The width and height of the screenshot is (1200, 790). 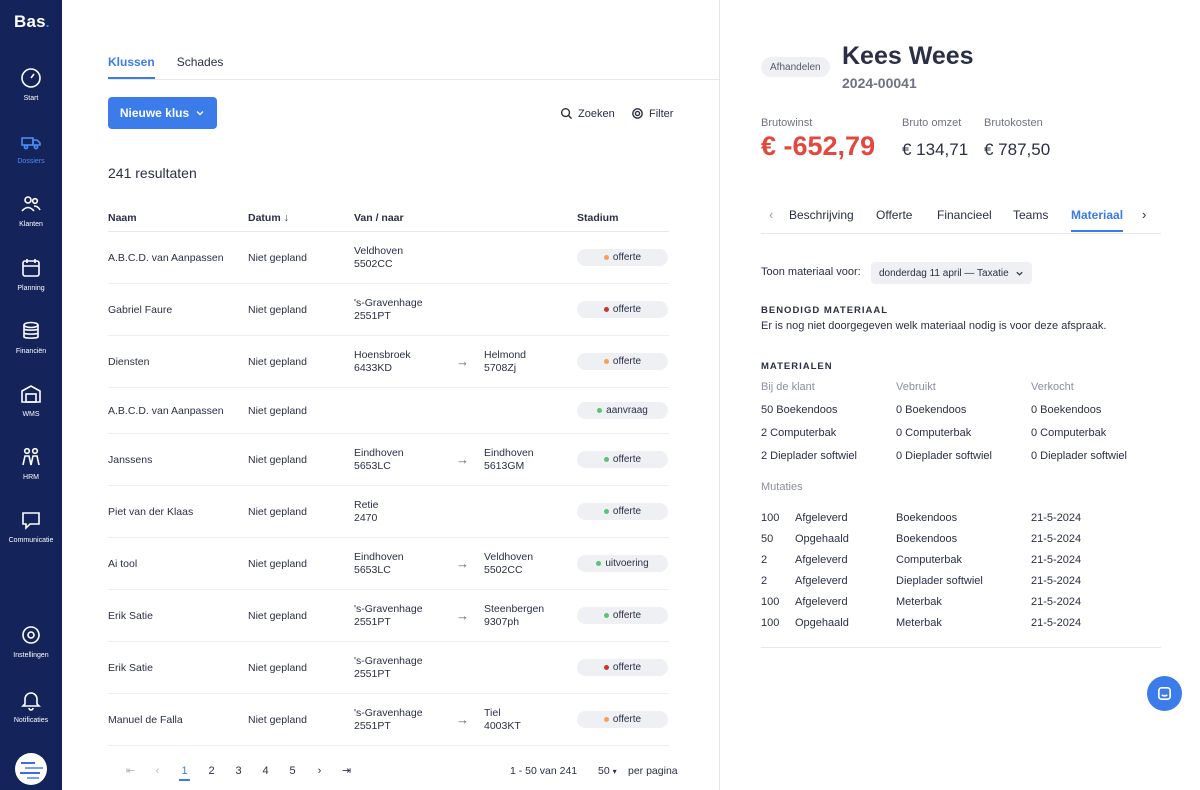 I want to click on warehouse-icon, so click(x=31, y=394).